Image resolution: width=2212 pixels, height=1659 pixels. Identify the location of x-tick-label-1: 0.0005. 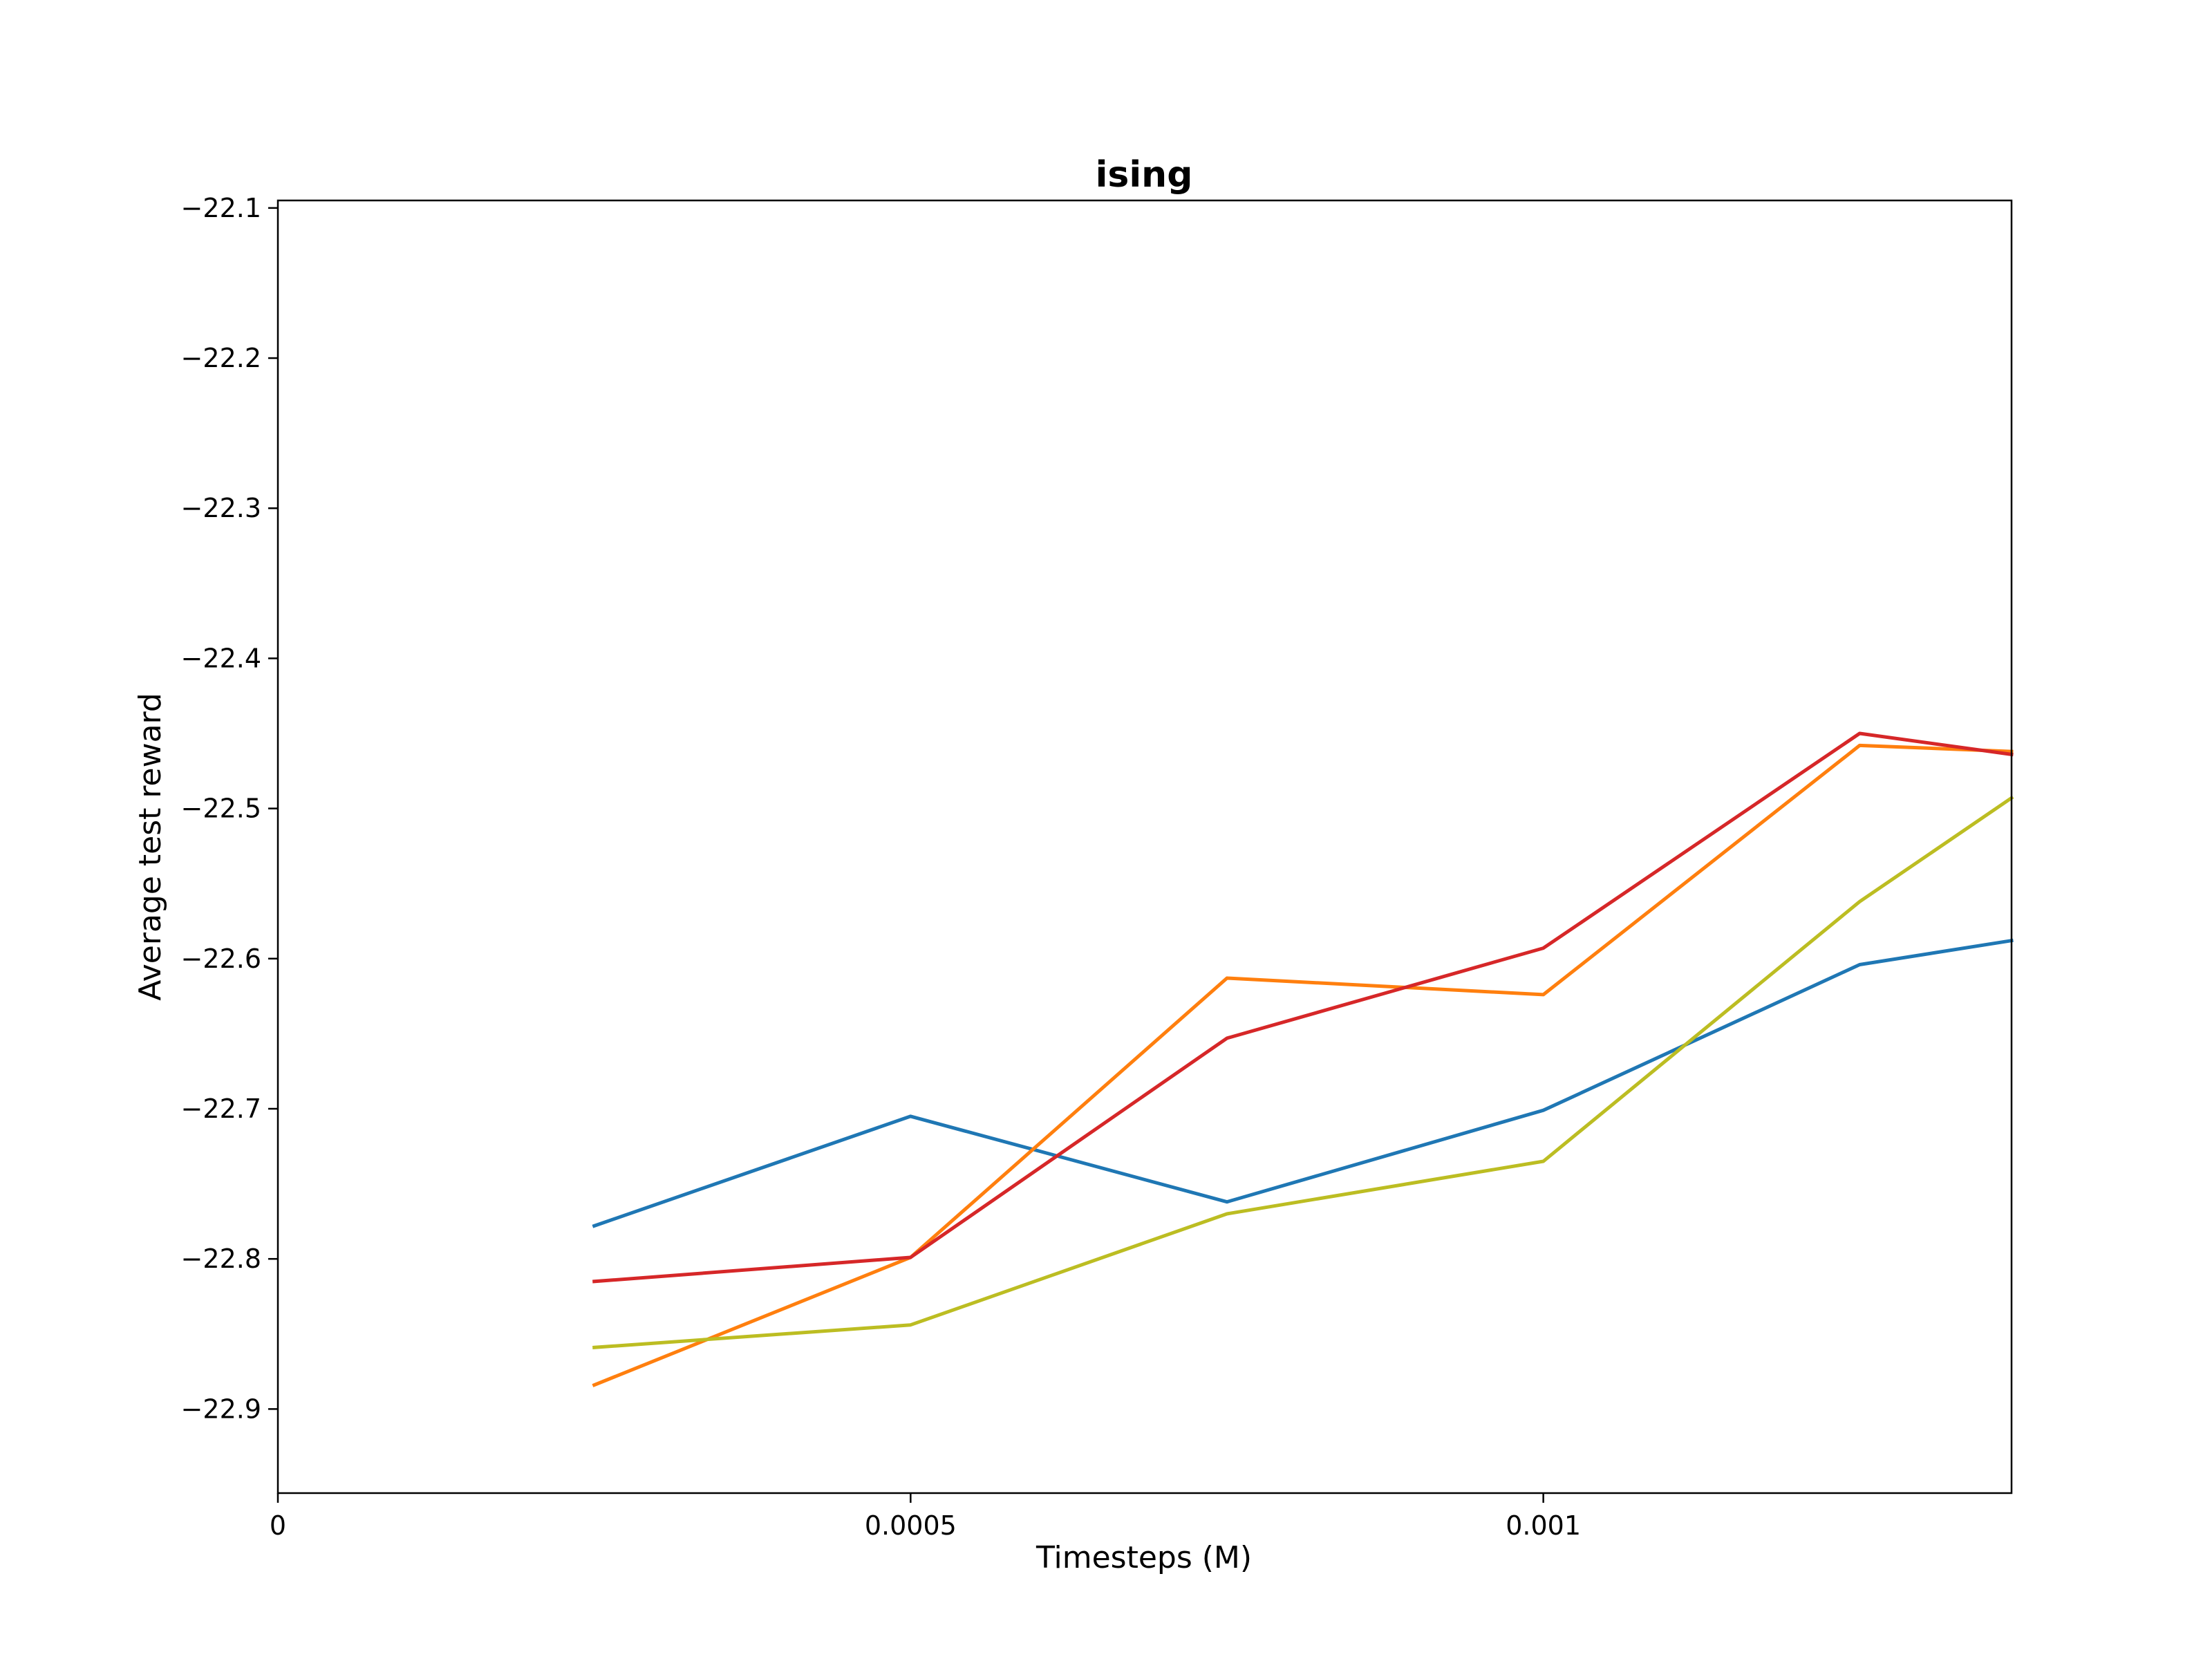
(911, 1525).